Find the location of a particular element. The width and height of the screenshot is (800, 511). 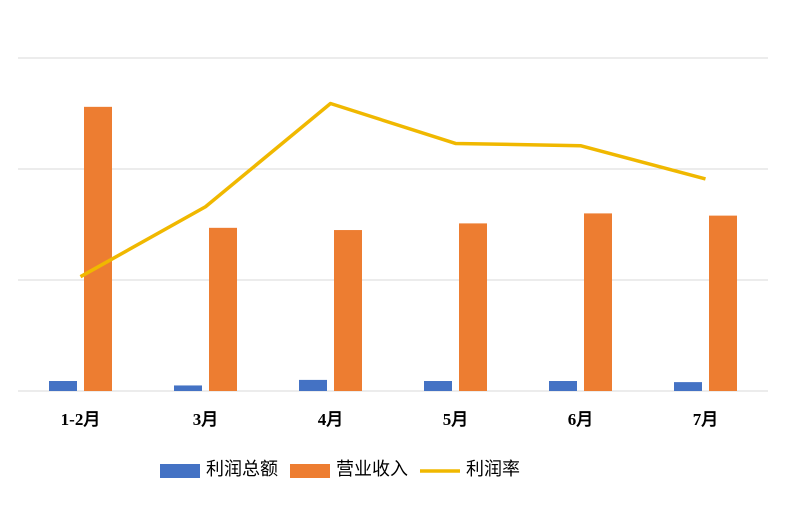

x-tick-label: 5月 is located at coordinates (456, 419).